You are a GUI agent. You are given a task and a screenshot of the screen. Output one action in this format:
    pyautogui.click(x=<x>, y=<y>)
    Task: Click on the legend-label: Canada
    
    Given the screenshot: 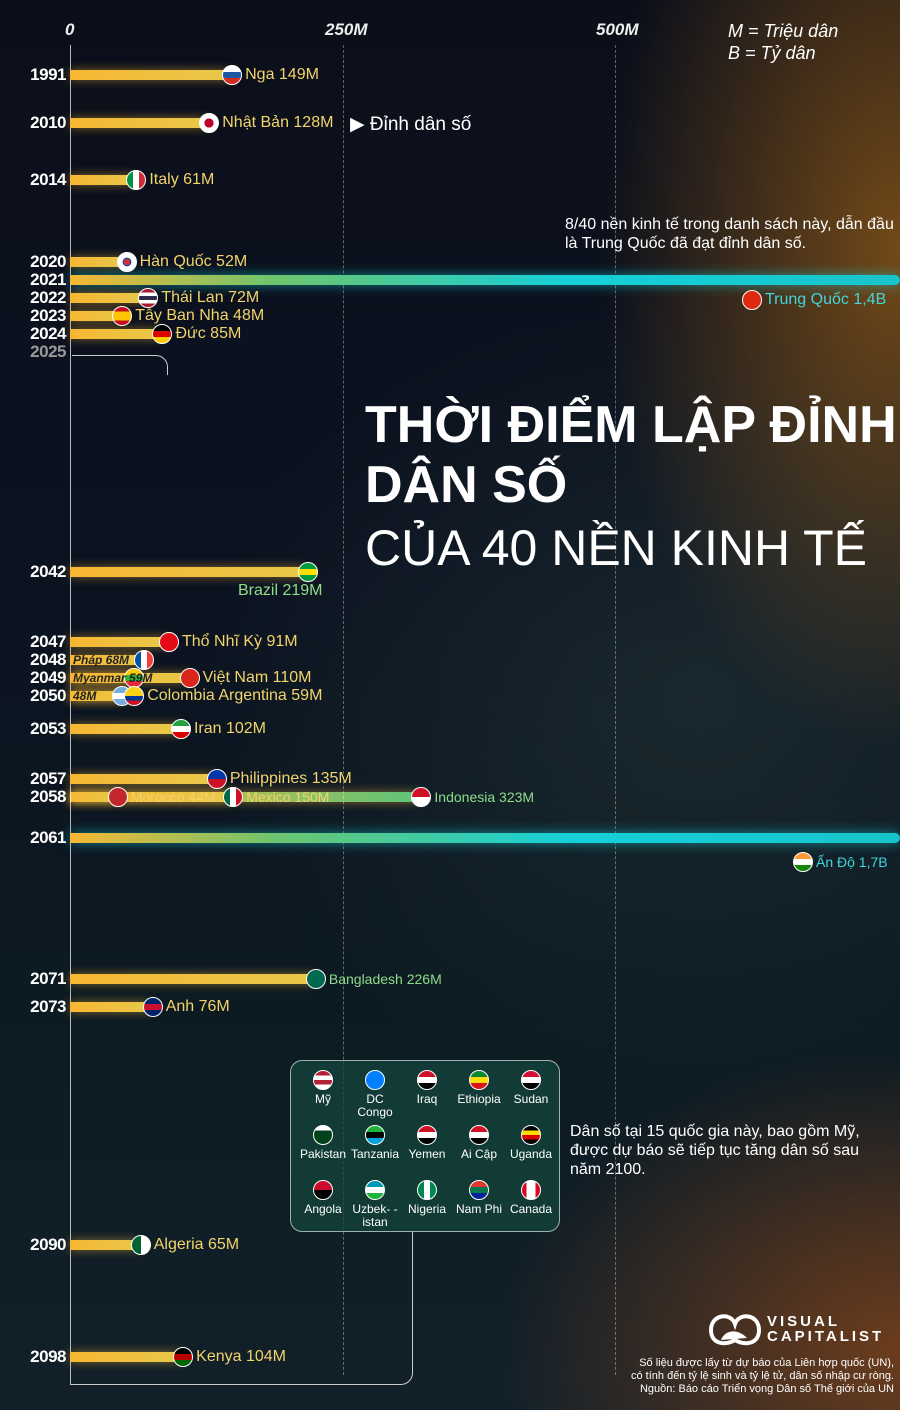 What is the action you would take?
    pyautogui.click(x=531, y=1209)
    